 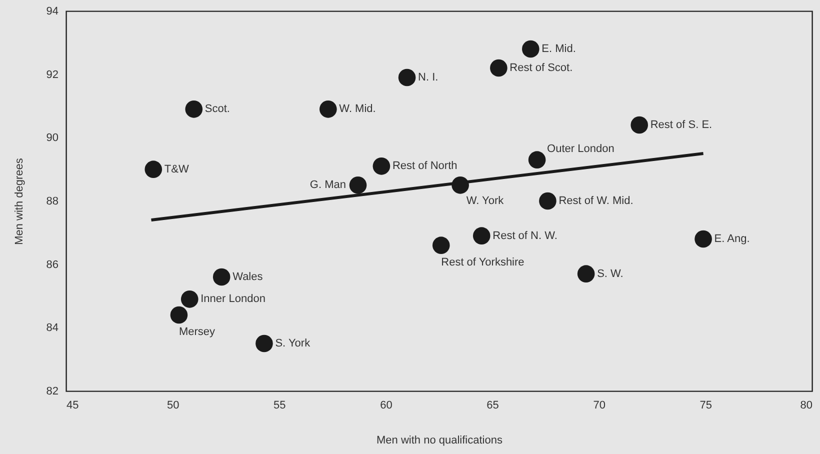 What do you see at coordinates (485, 201) in the screenshot?
I see `annotation: W. York` at bounding box center [485, 201].